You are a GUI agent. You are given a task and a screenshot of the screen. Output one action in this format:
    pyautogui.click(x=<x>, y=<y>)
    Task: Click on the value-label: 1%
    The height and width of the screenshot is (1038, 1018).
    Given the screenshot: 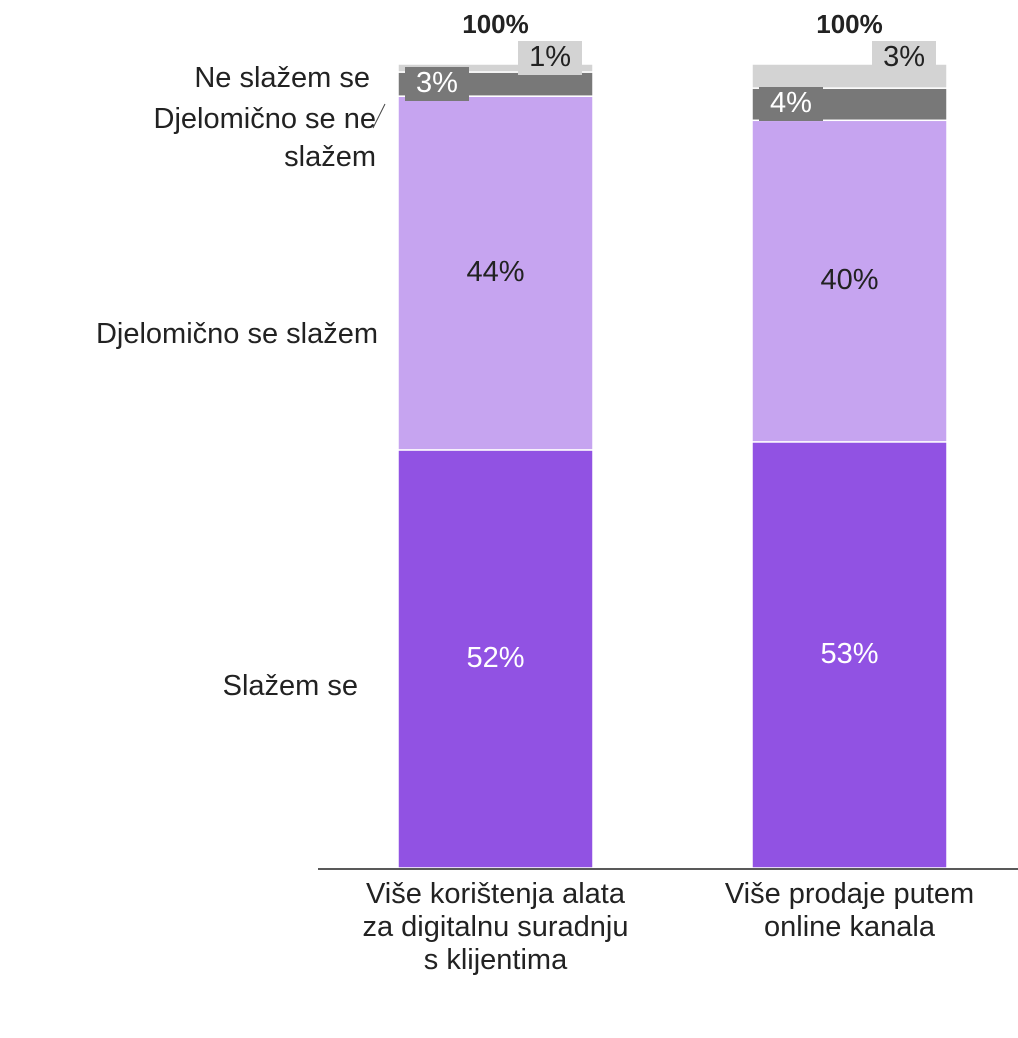 What is the action you would take?
    pyautogui.click(x=550, y=58)
    